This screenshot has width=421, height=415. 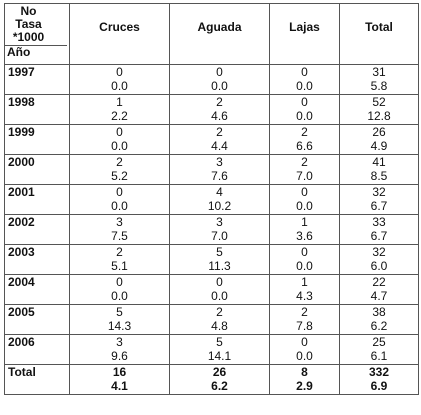 What do you see at coordinates (379, 102) in the screenshot?
I see `case-count: 52` at bounding box center [379, 102].